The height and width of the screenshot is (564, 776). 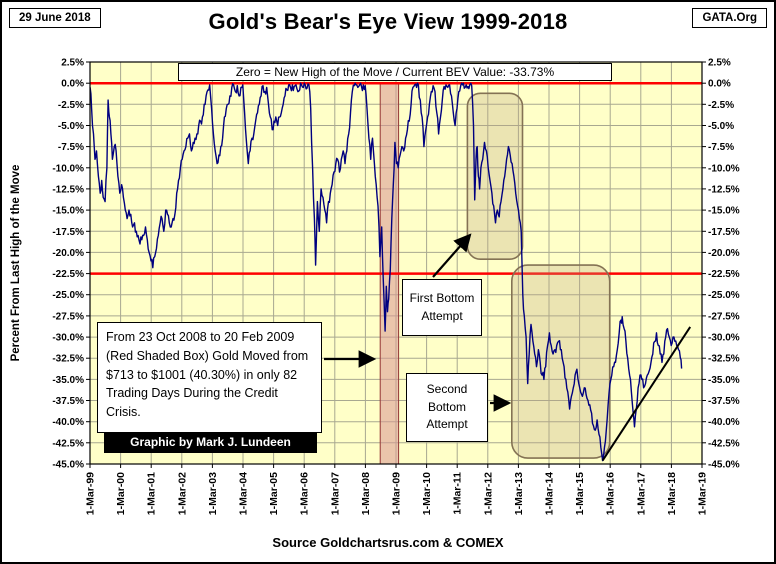 I want to click on svg-text: 1-Mar-05, so click(x=274, y=493).